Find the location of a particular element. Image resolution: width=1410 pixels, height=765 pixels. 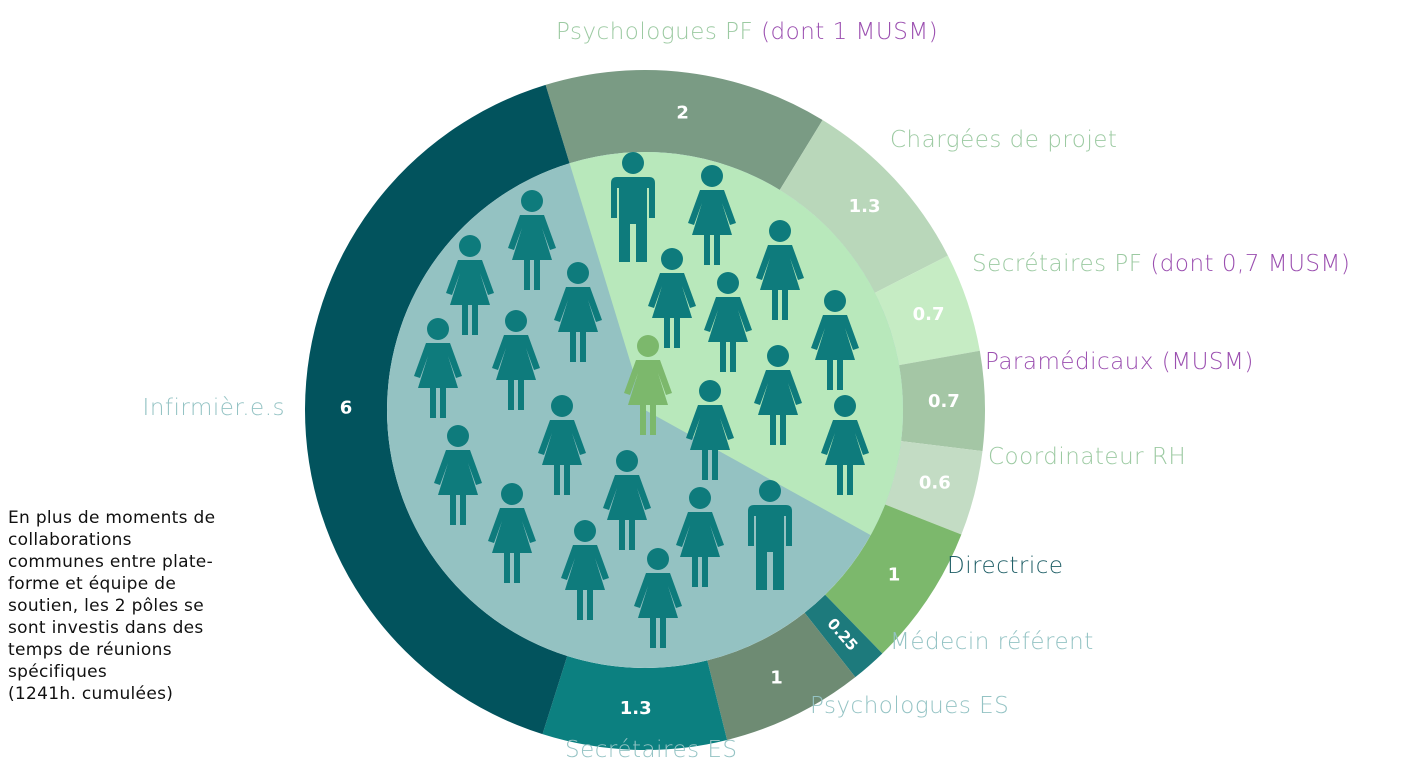

category-label: Médecin référent is located at coordinates (992, 642).